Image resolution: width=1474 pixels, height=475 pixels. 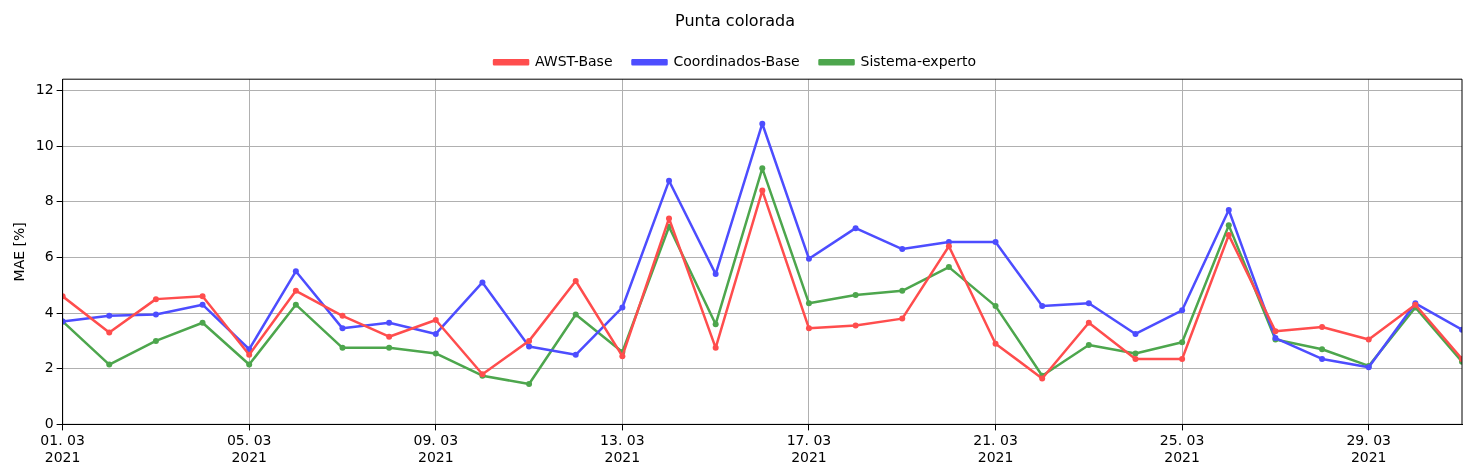 What do you see at coordinates (49, 256) in the screenshot?
I see `y-tick-label: 6` at bounding box center [49, 256].